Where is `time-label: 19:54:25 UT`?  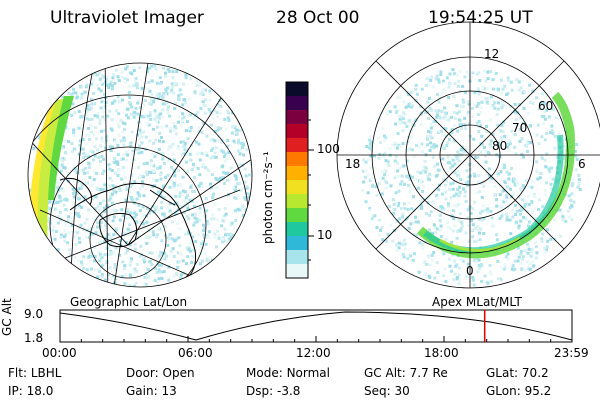
time-label: 19:54:25 UT is located at coordinates (480, 18).